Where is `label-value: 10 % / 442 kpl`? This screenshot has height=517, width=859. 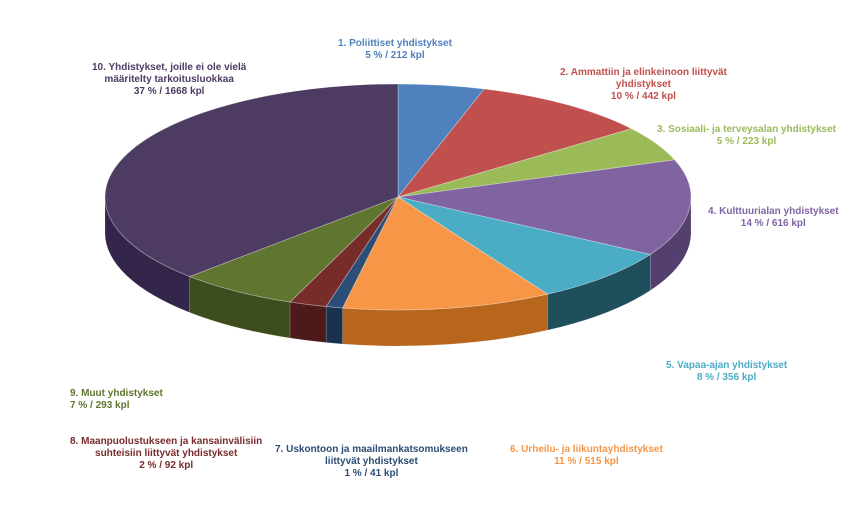
label-value: 10 % / 442 kpl is located at coordinates (643, 96).